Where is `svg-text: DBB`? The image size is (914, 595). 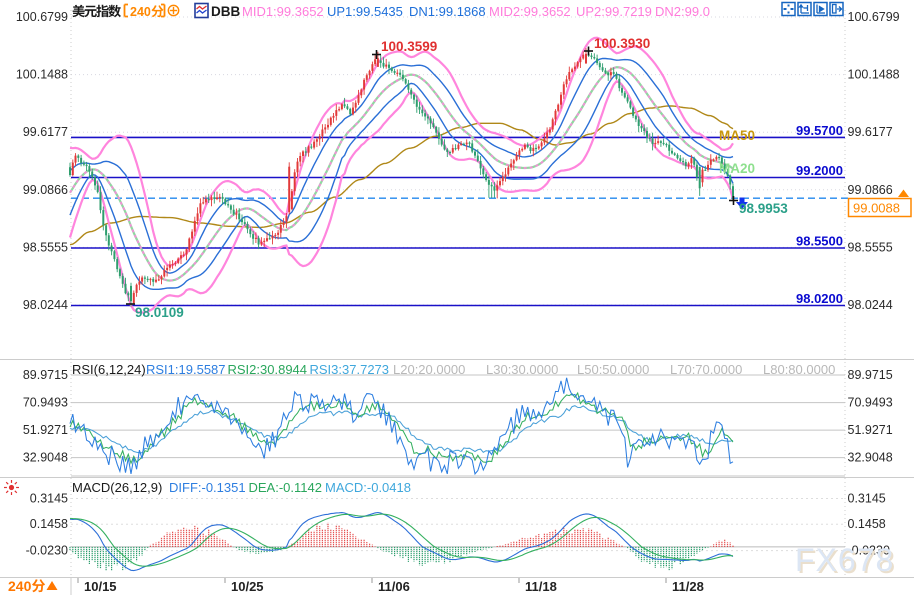
svg-text: DBB is located at coordinates (225, 11).